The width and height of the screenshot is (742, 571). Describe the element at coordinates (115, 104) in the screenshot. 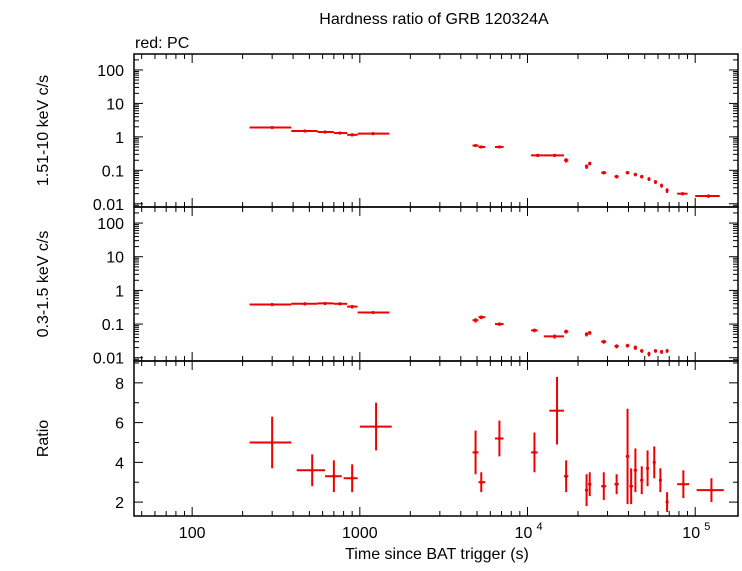

I see `y-tick-label: 10` at that location.